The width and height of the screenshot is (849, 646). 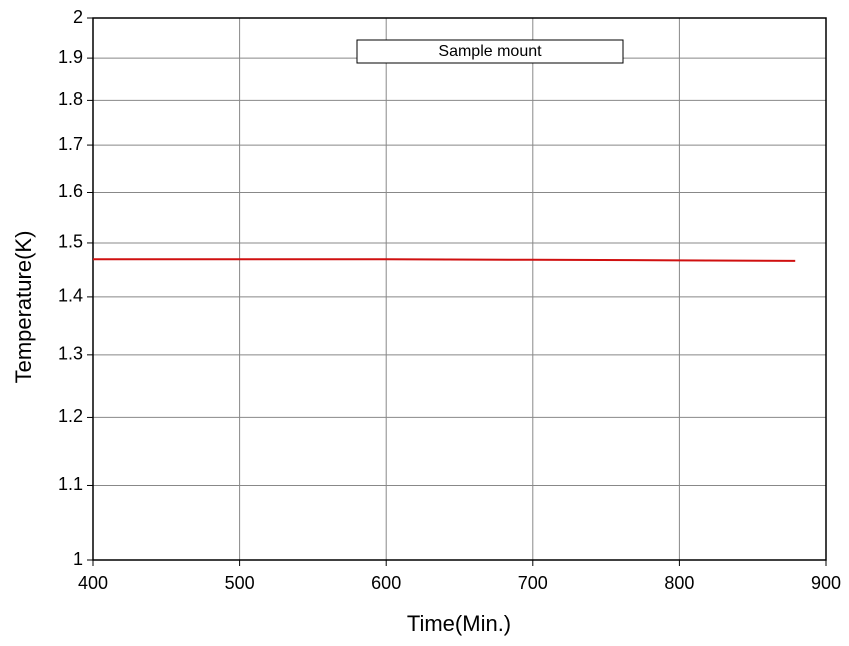 What do you see at coordinates (70, 416) in the screenshot?
I see `y-tick-label: 1.2` at bounding box center [70, 416].